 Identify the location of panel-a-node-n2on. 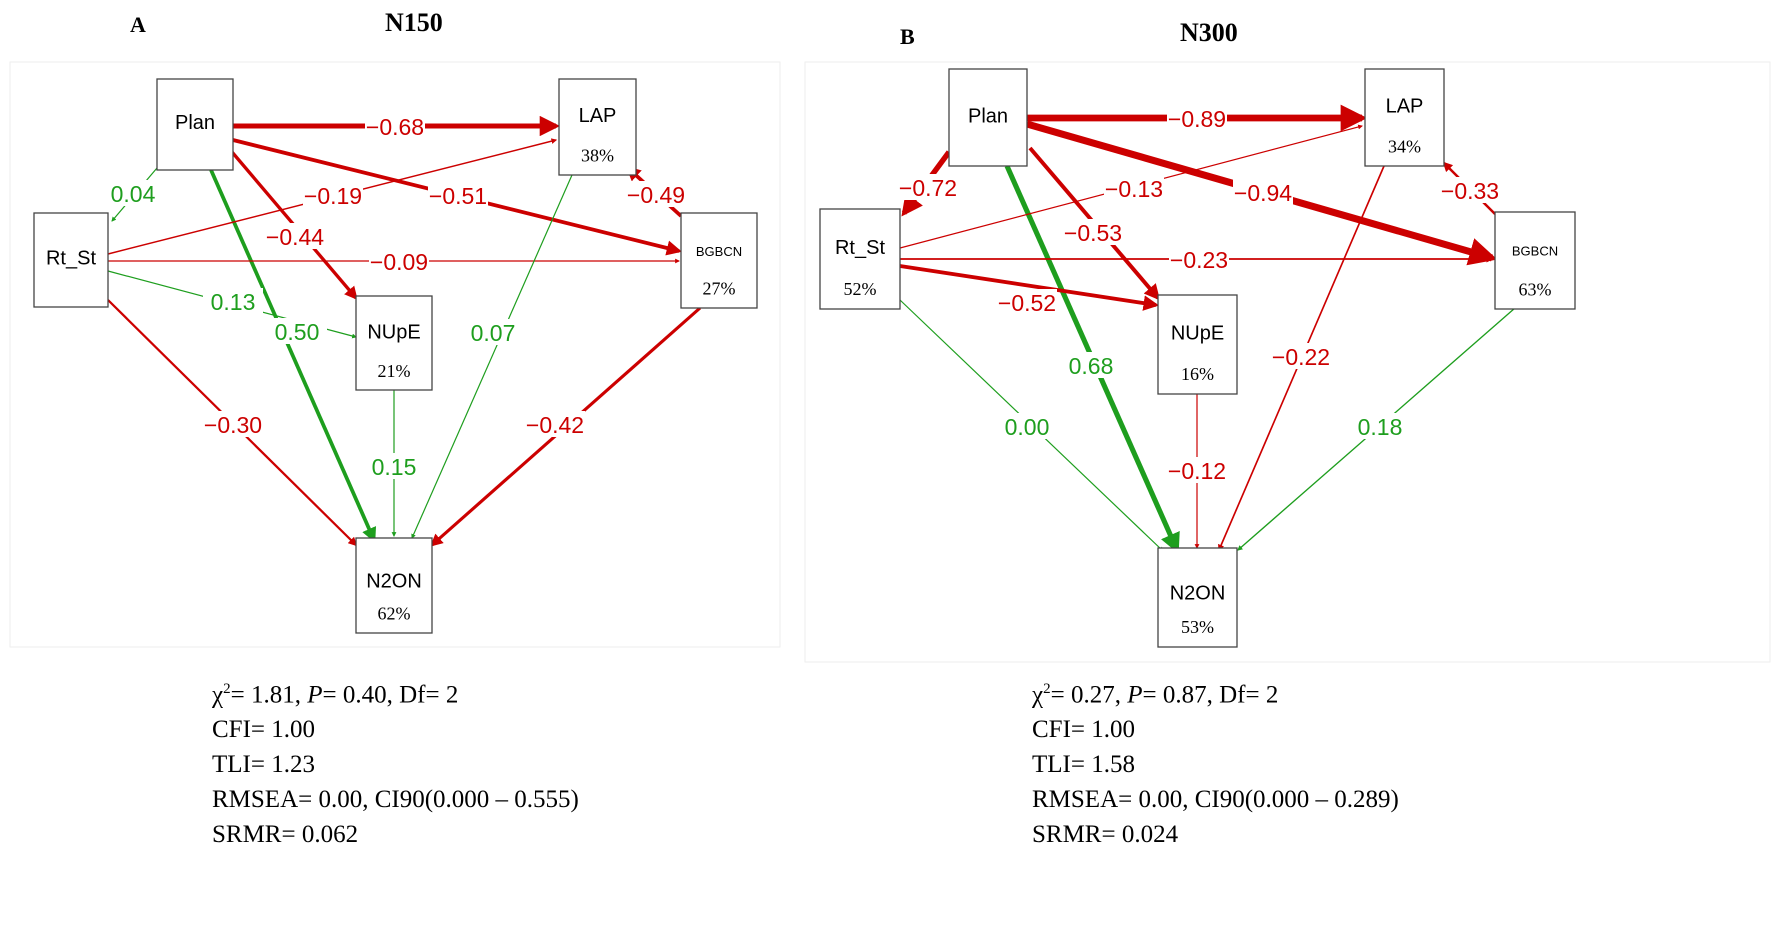
(394, 585).